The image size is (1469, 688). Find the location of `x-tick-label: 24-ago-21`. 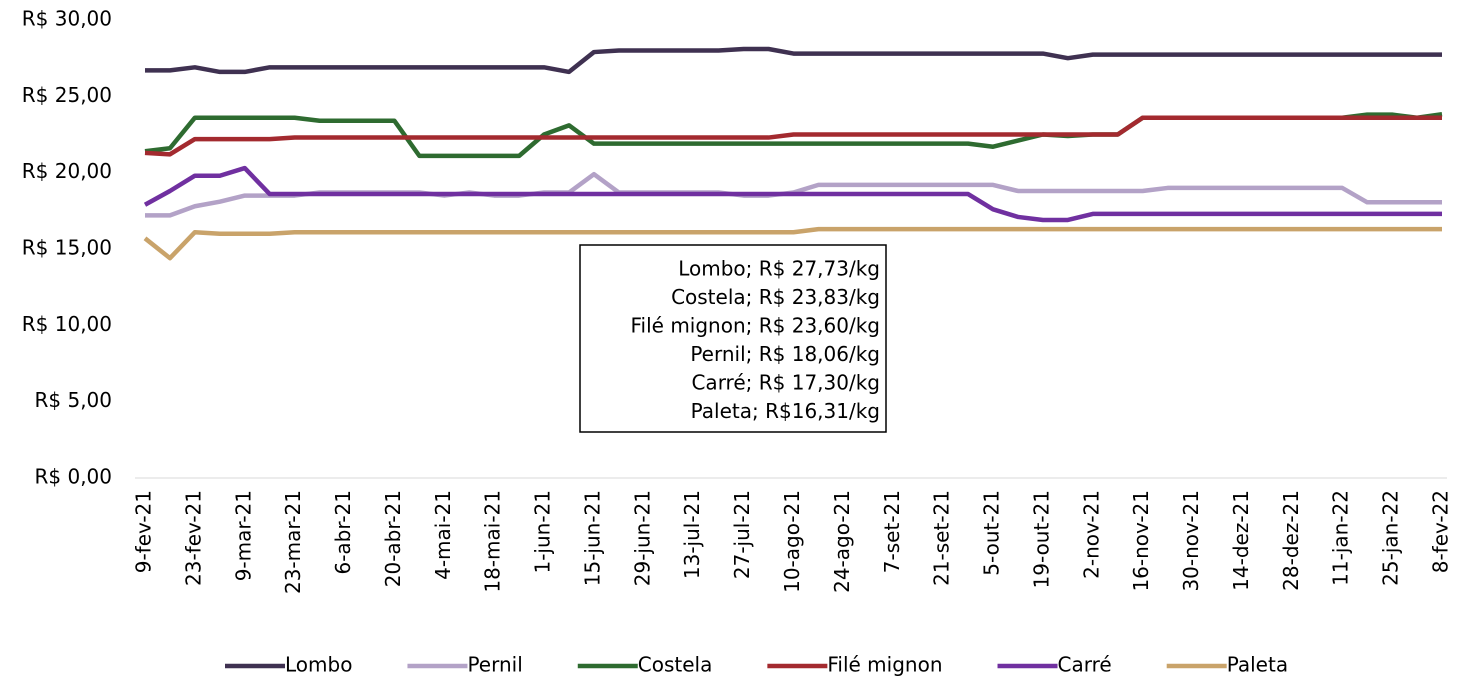

x-tick-label: 24-ago-21 is located at coordinates (842, 541).